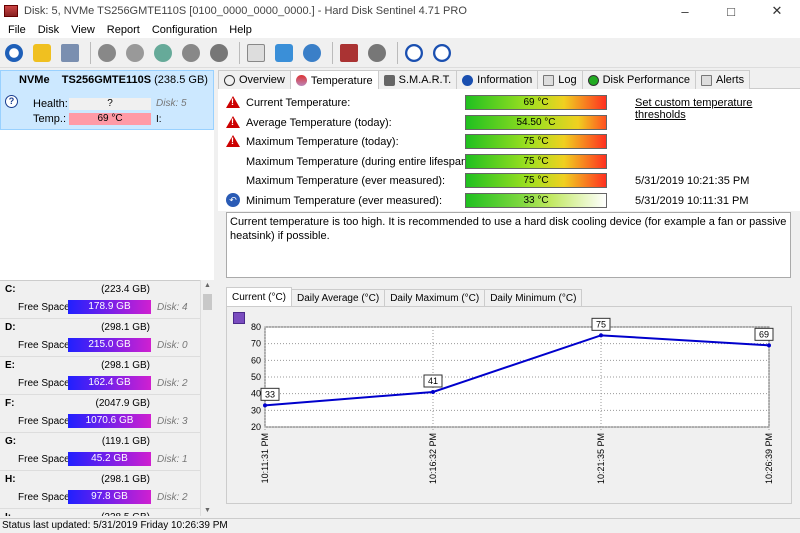 This screenshot has width=800, height=533. What do you see at coordinates (322, 142) in the screenshot?
I see `temperature-label: Maximum Temperature (today):` at bounding box center [322, 142].